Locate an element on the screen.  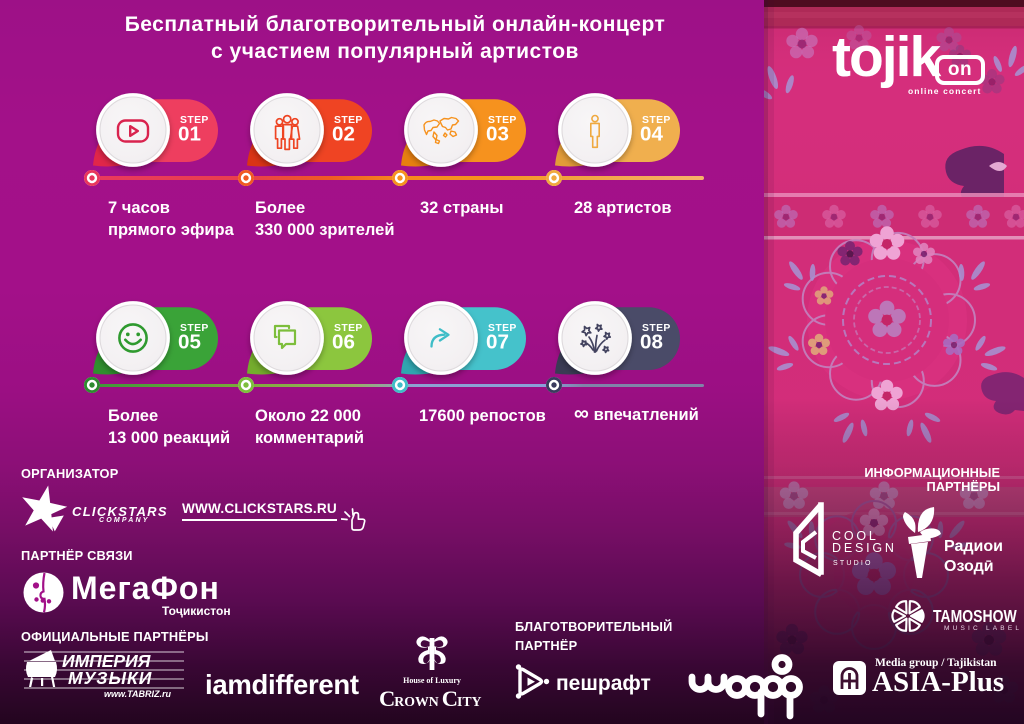
svg-text: House of Luxury is located at coordinates (432, 680).